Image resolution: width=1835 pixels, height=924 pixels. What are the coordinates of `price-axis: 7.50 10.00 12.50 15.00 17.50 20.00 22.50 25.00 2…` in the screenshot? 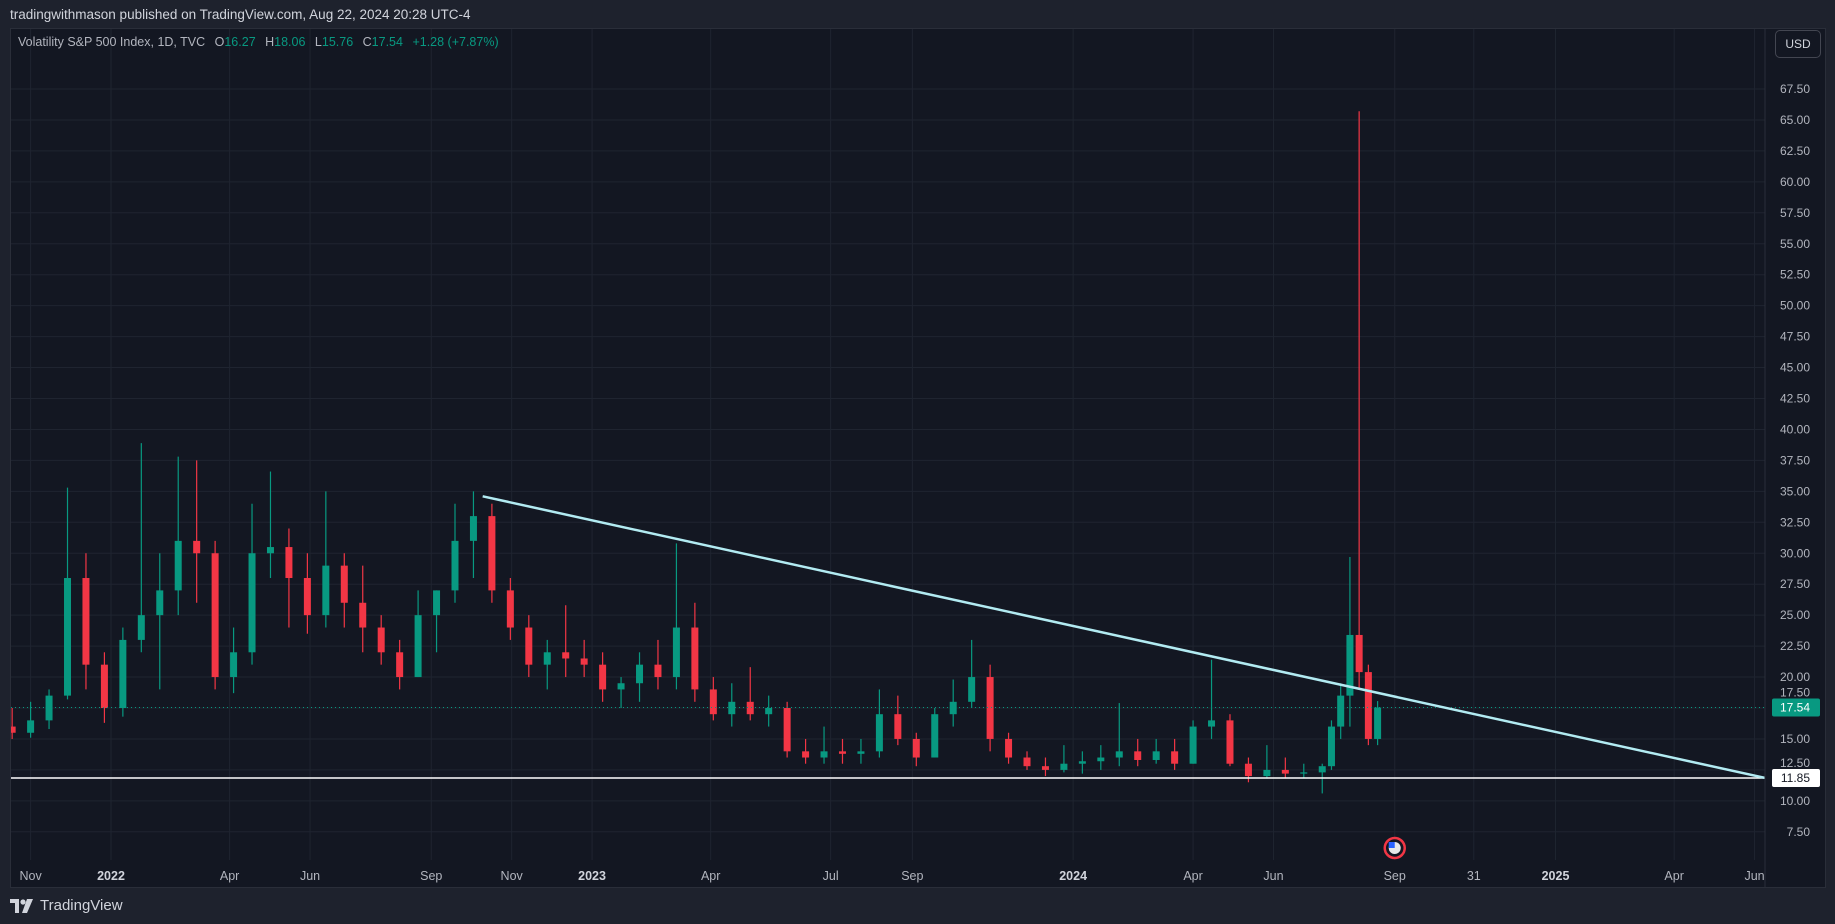 It's located at (1787, 458).